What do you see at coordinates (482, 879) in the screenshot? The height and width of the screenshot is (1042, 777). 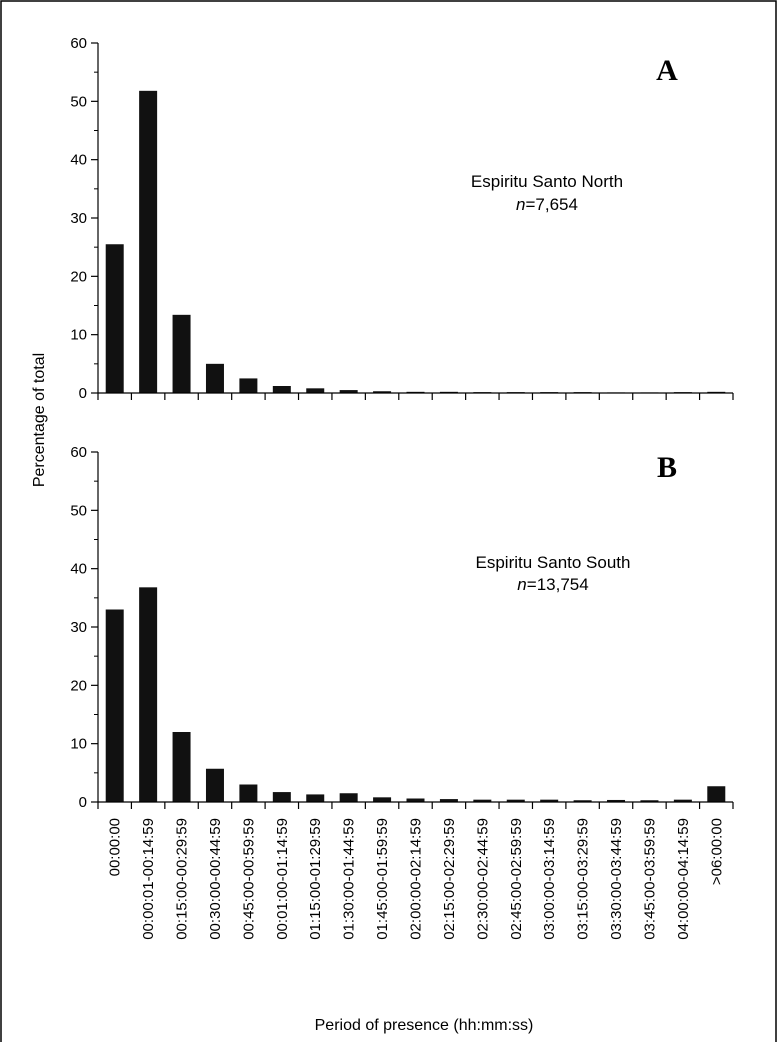 I see `x-category-label: 02:30:00-02:44:59` at bounding box center [482, 879].